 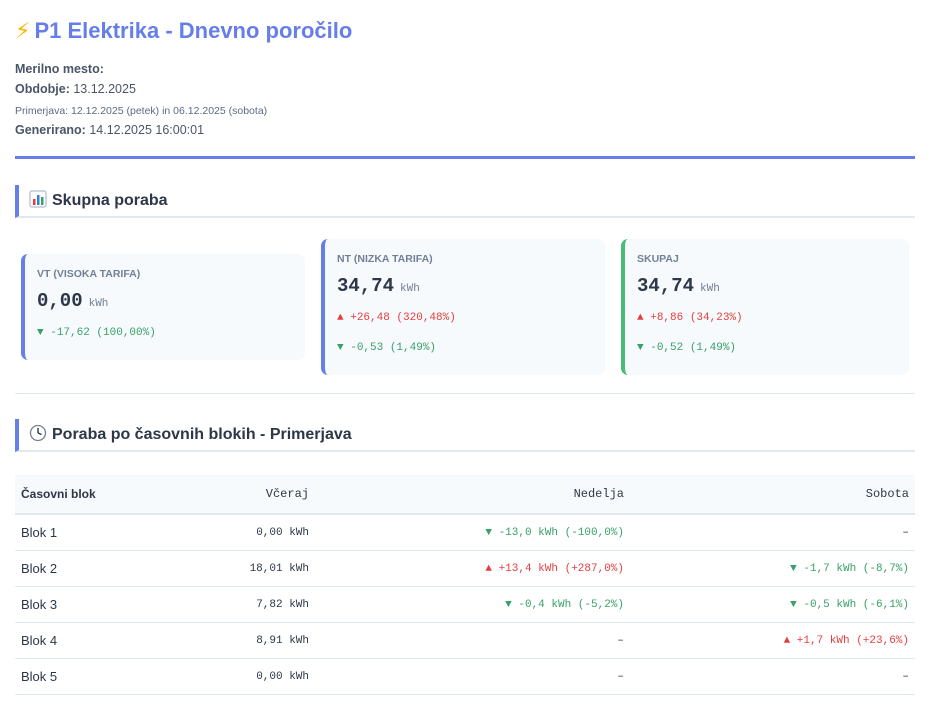 What do you see at coordinates (465, 435) in the screenshot?
I see `section-header-blocks: Poraba po časovnih blokih - Primerjava` at bounding box center [465, 435].